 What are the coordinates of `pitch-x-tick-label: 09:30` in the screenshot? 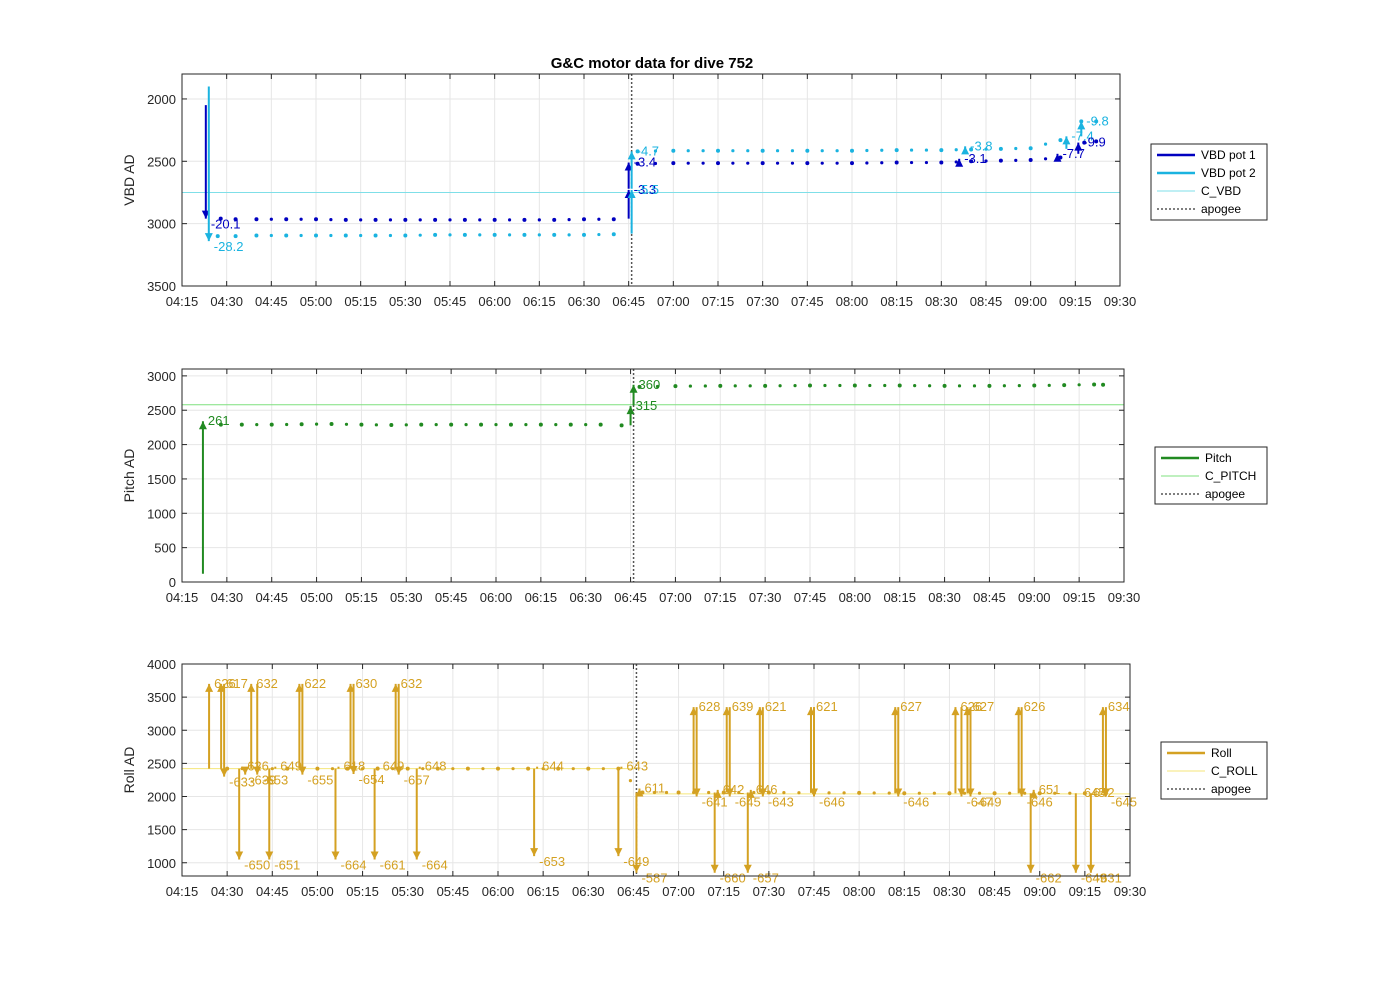 It's located at (1124, 597).